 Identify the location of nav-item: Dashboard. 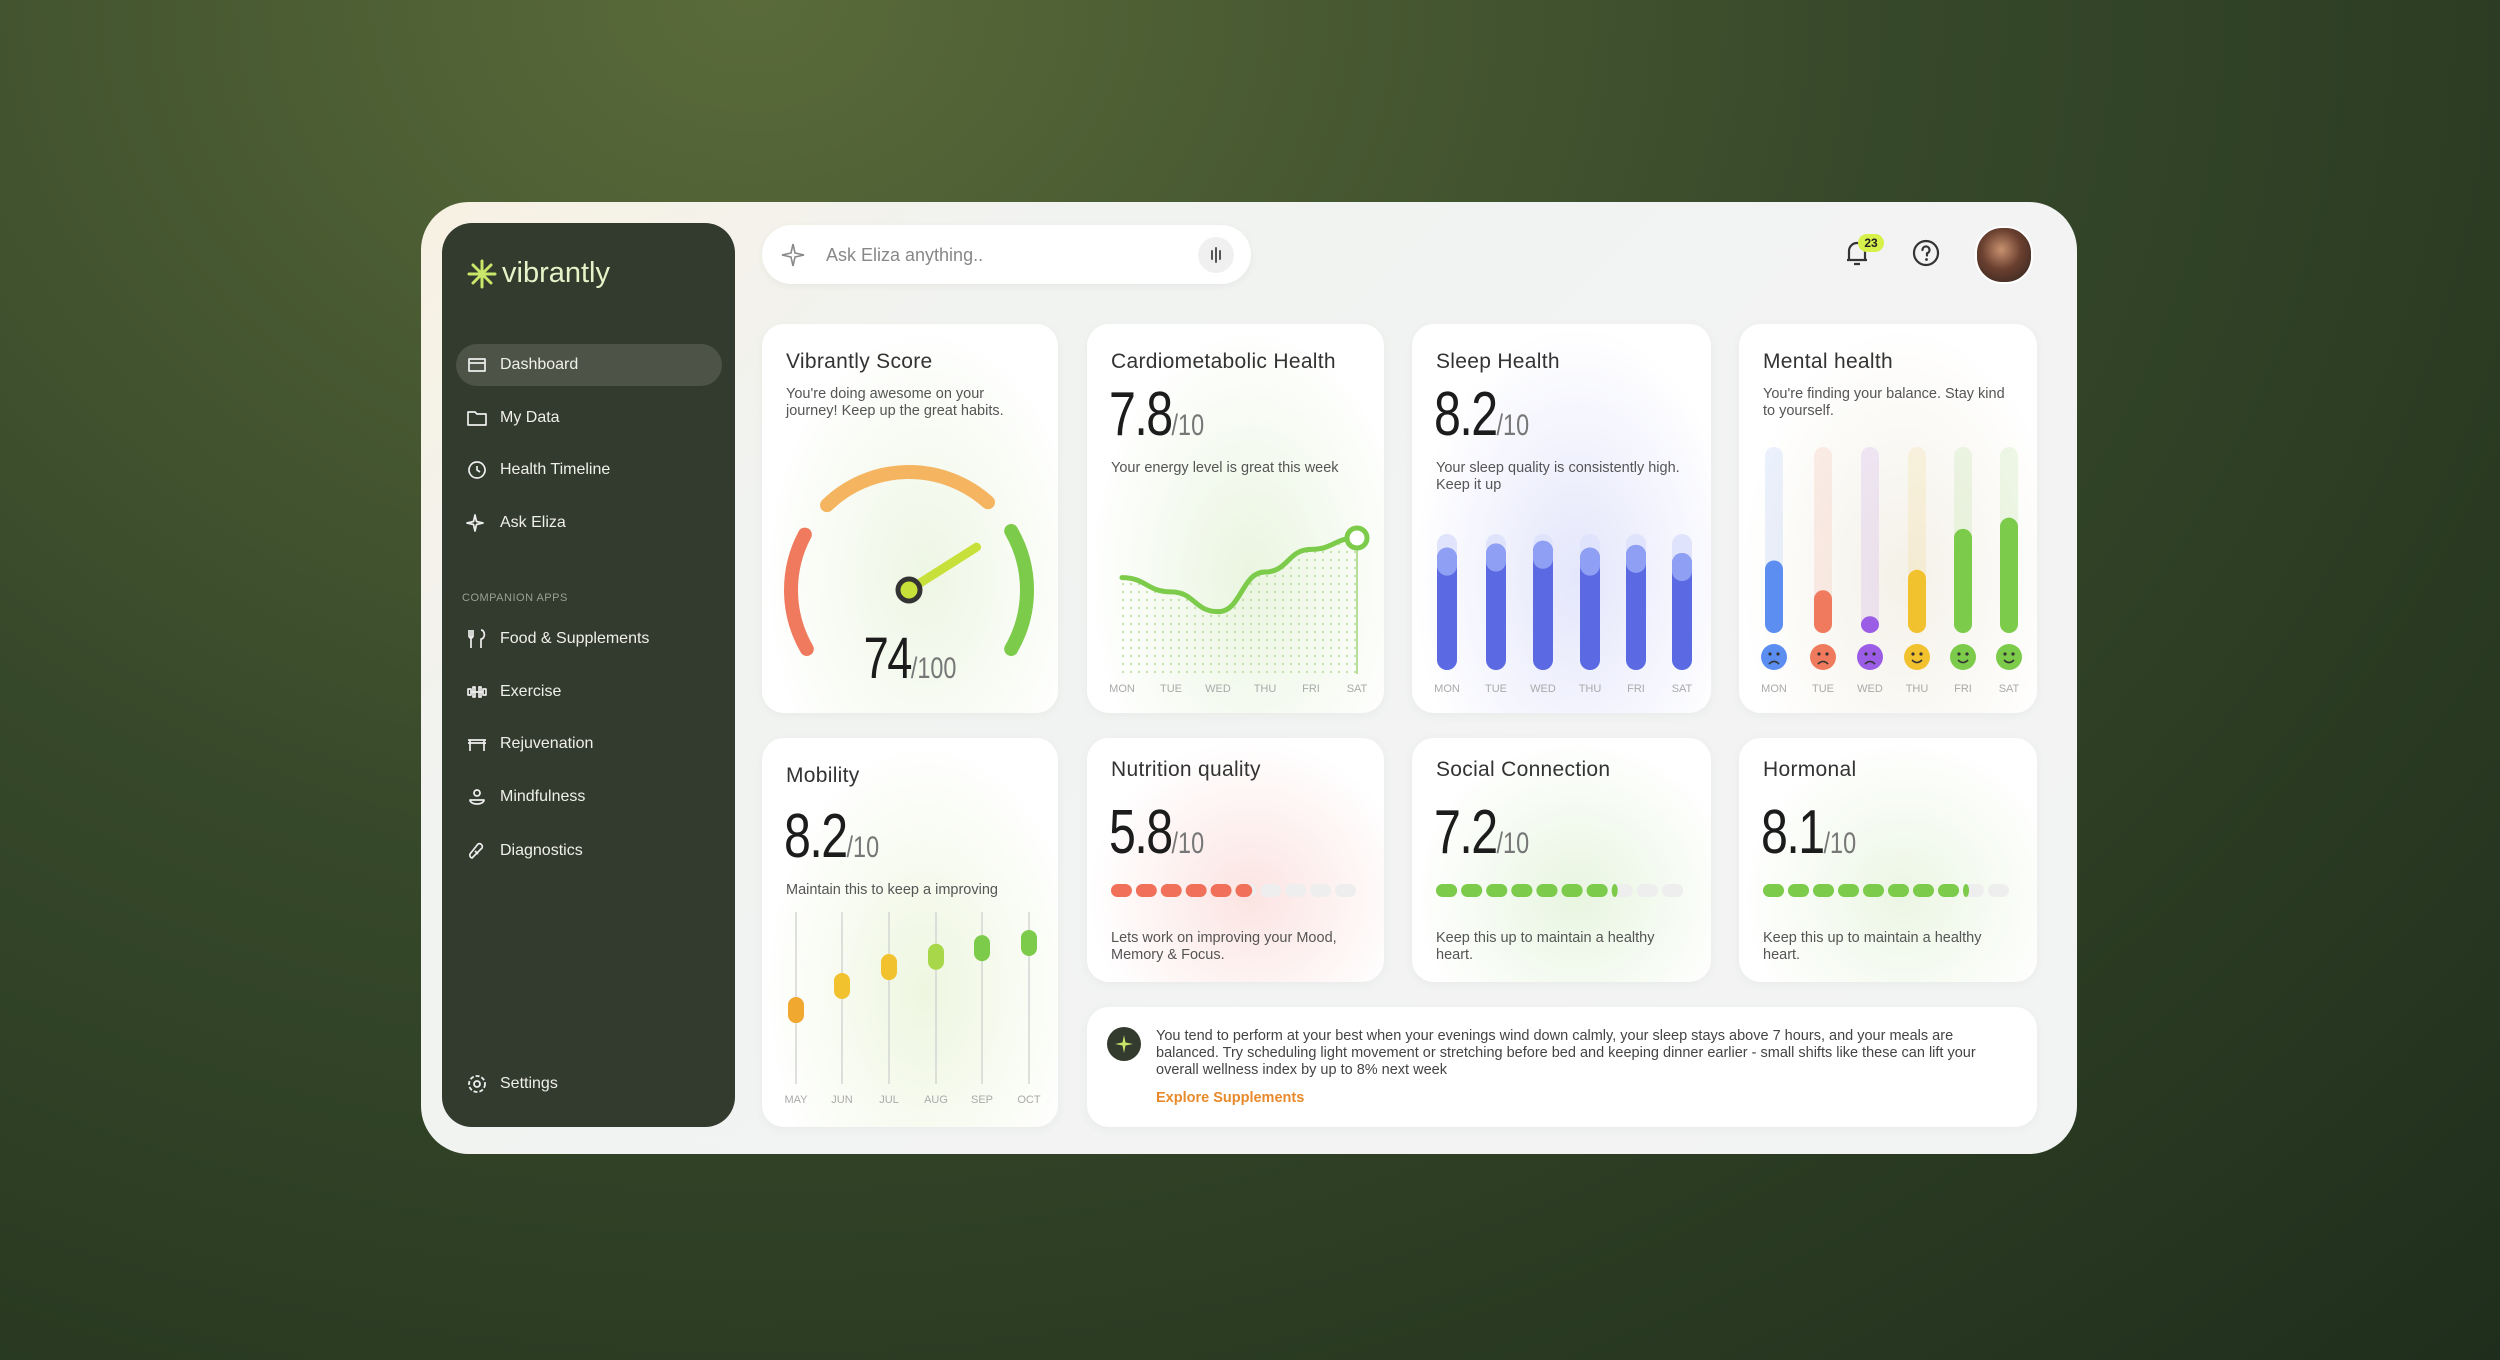
(539, 364).